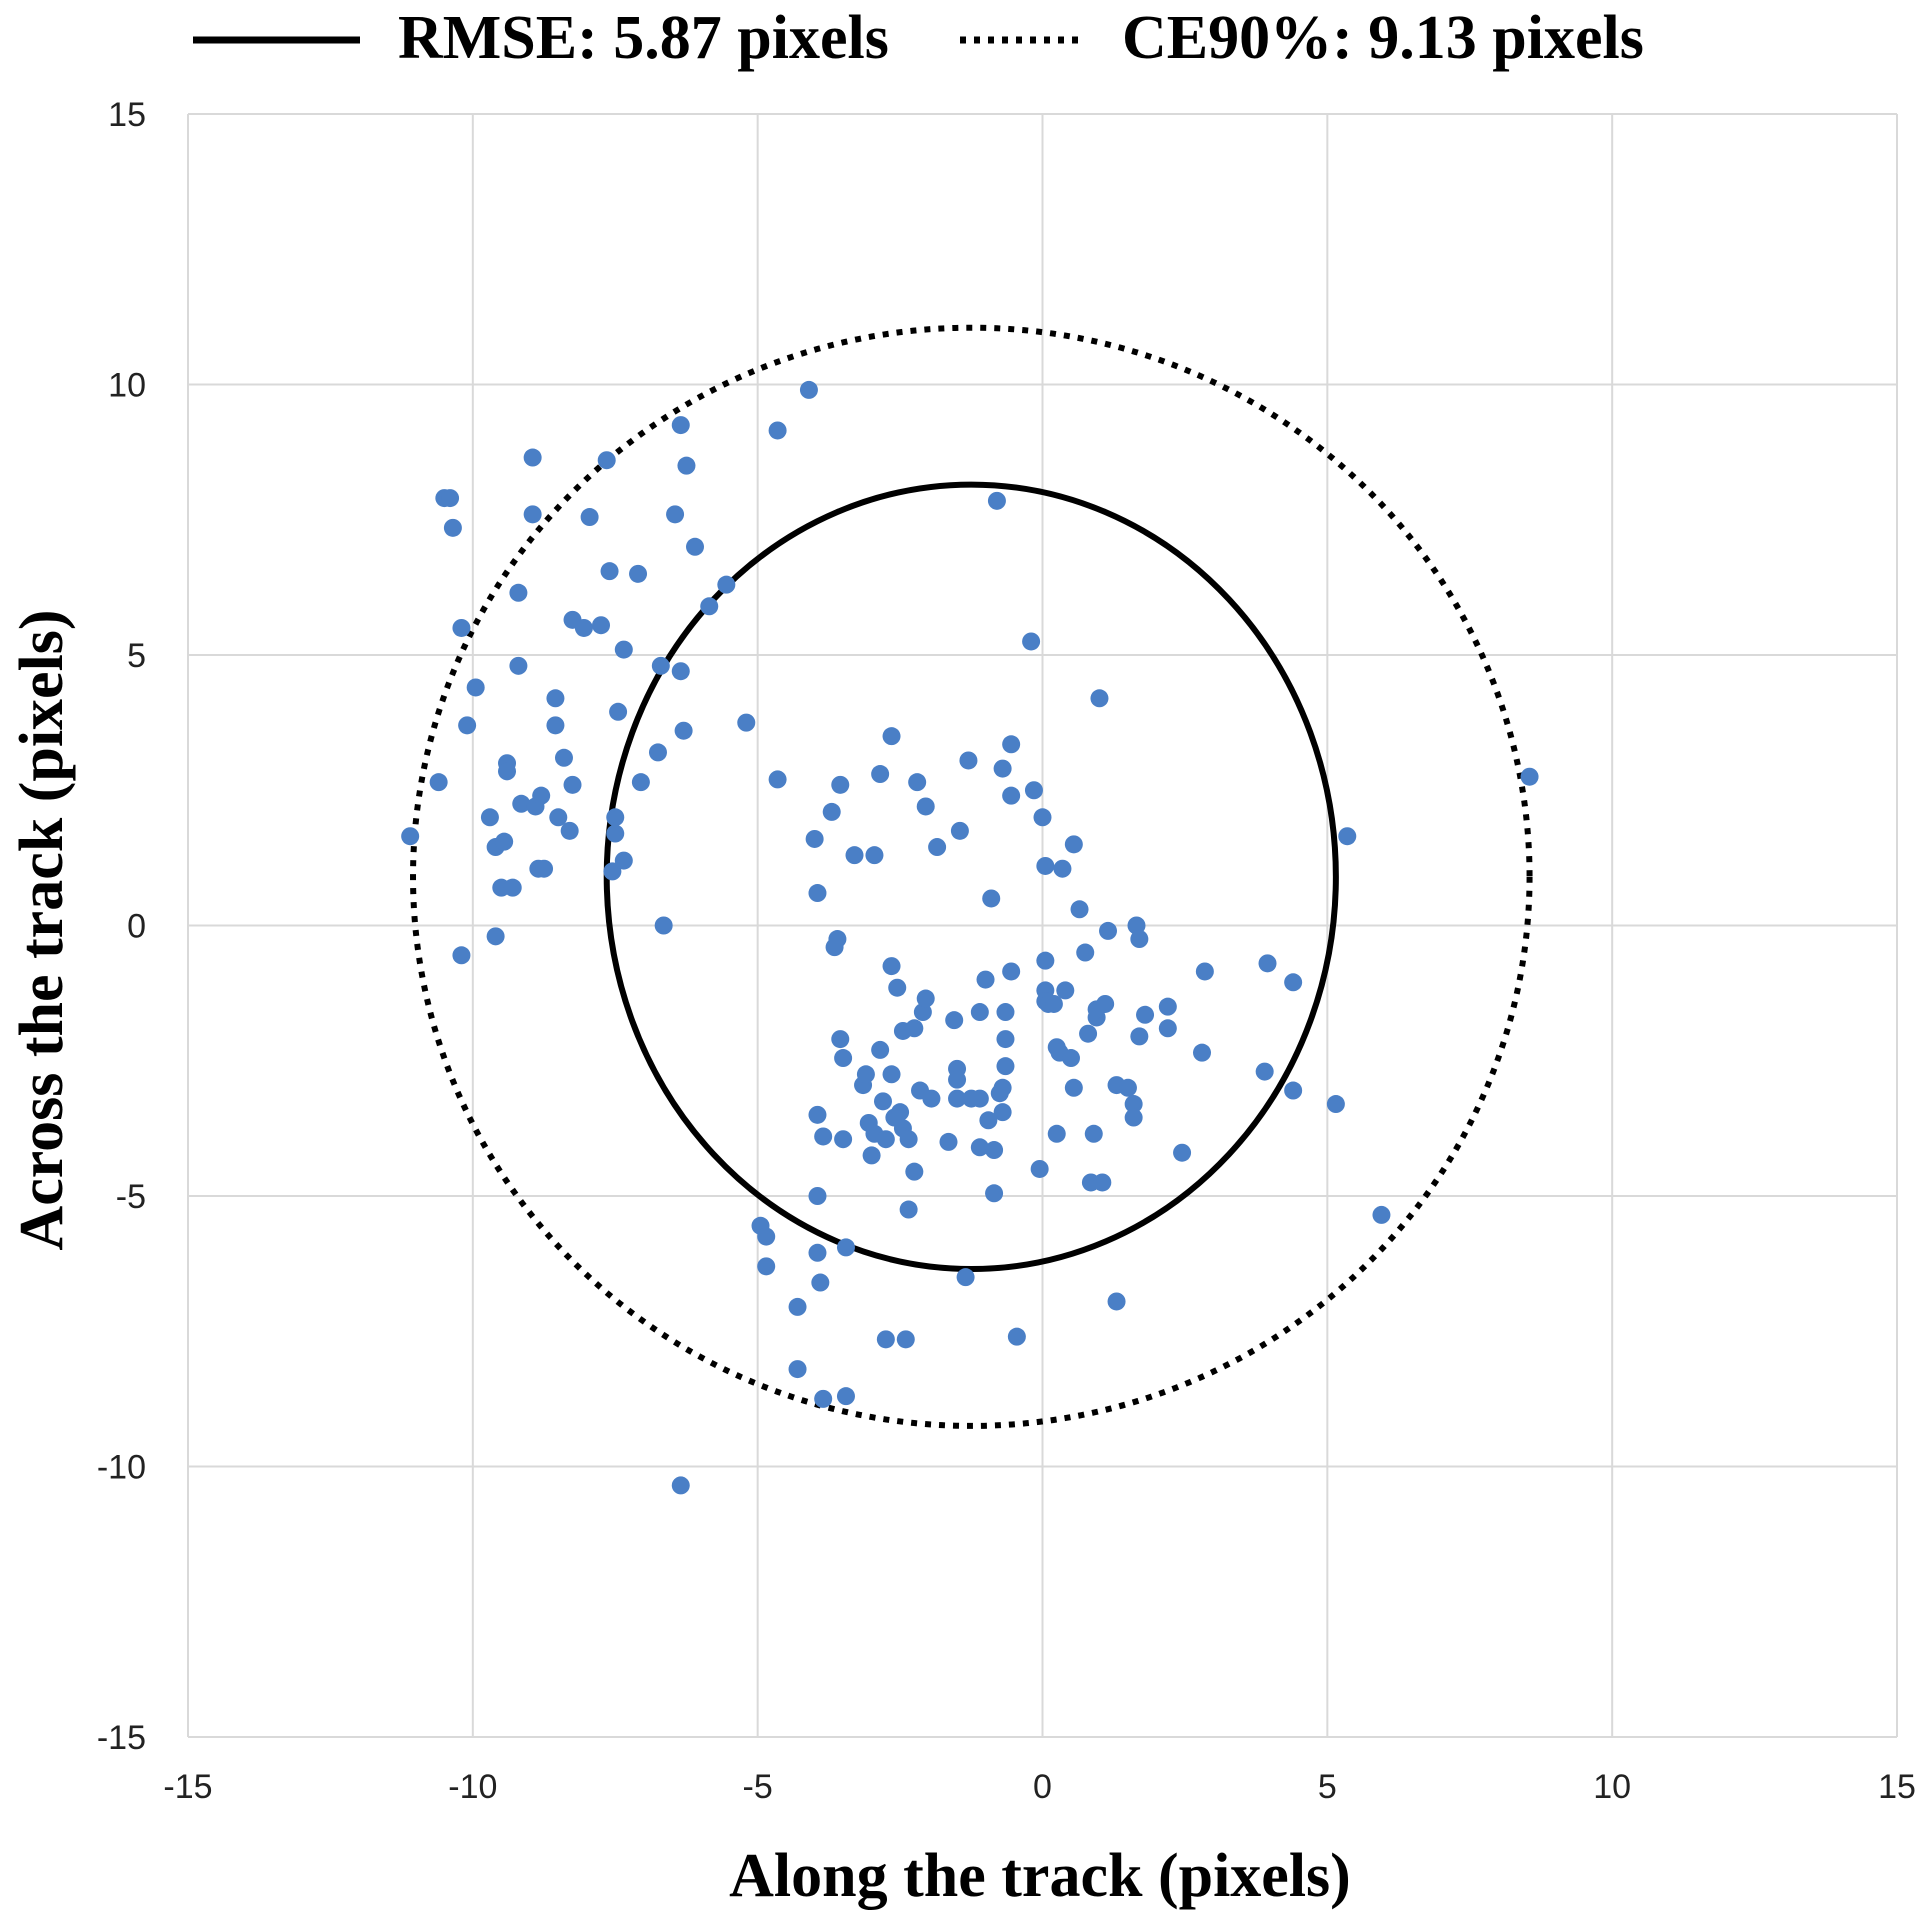 This screenshot has height=1923, width=1929. Describe the element at coordinates (1042, 1787) in the screenshot. I see `x-tick-label: 0` at that location.